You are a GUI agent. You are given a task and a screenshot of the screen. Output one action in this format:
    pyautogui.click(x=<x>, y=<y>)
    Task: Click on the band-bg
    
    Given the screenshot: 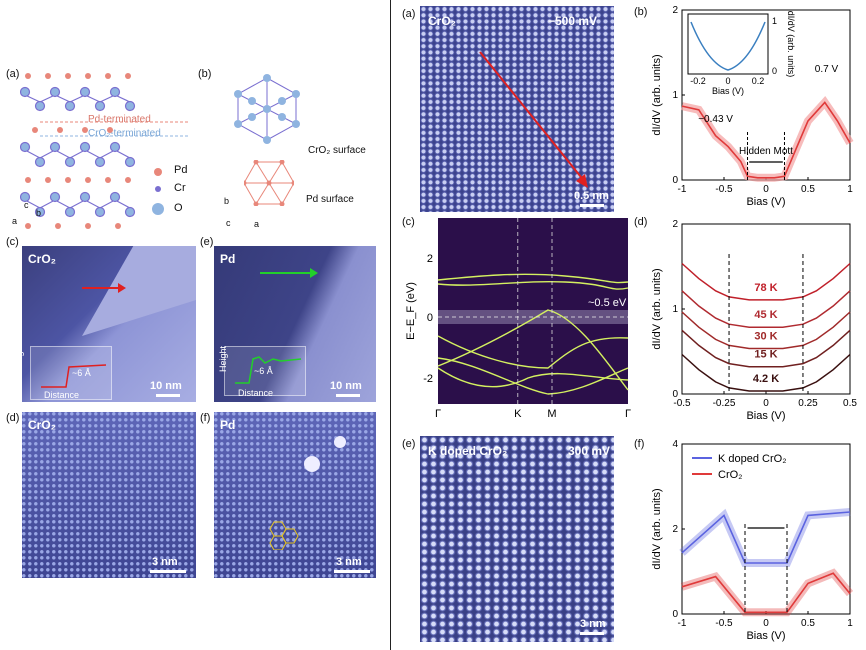 What is the action you would take?
    pyautogui.click(x=533, y=311)
    